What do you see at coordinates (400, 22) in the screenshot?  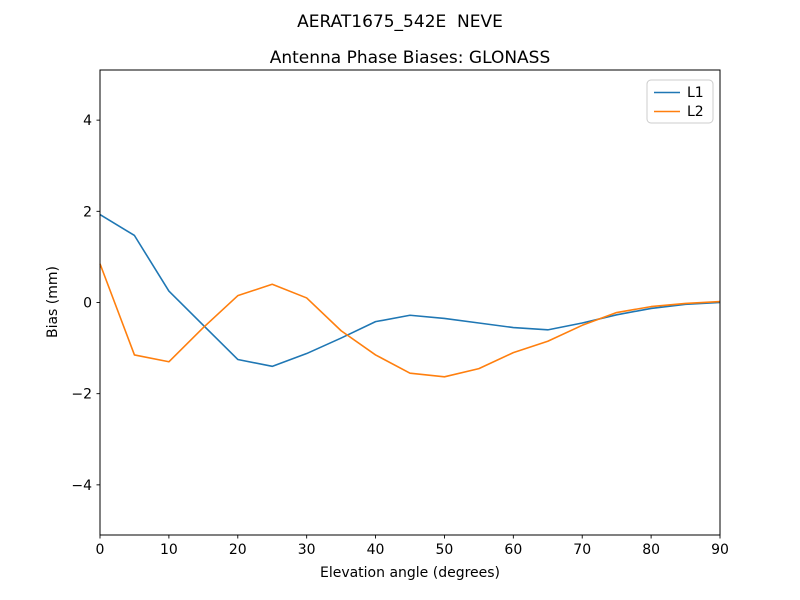 I see `figure-title: AERAT1675_542E NEVE` at bounding box center [400, 22].